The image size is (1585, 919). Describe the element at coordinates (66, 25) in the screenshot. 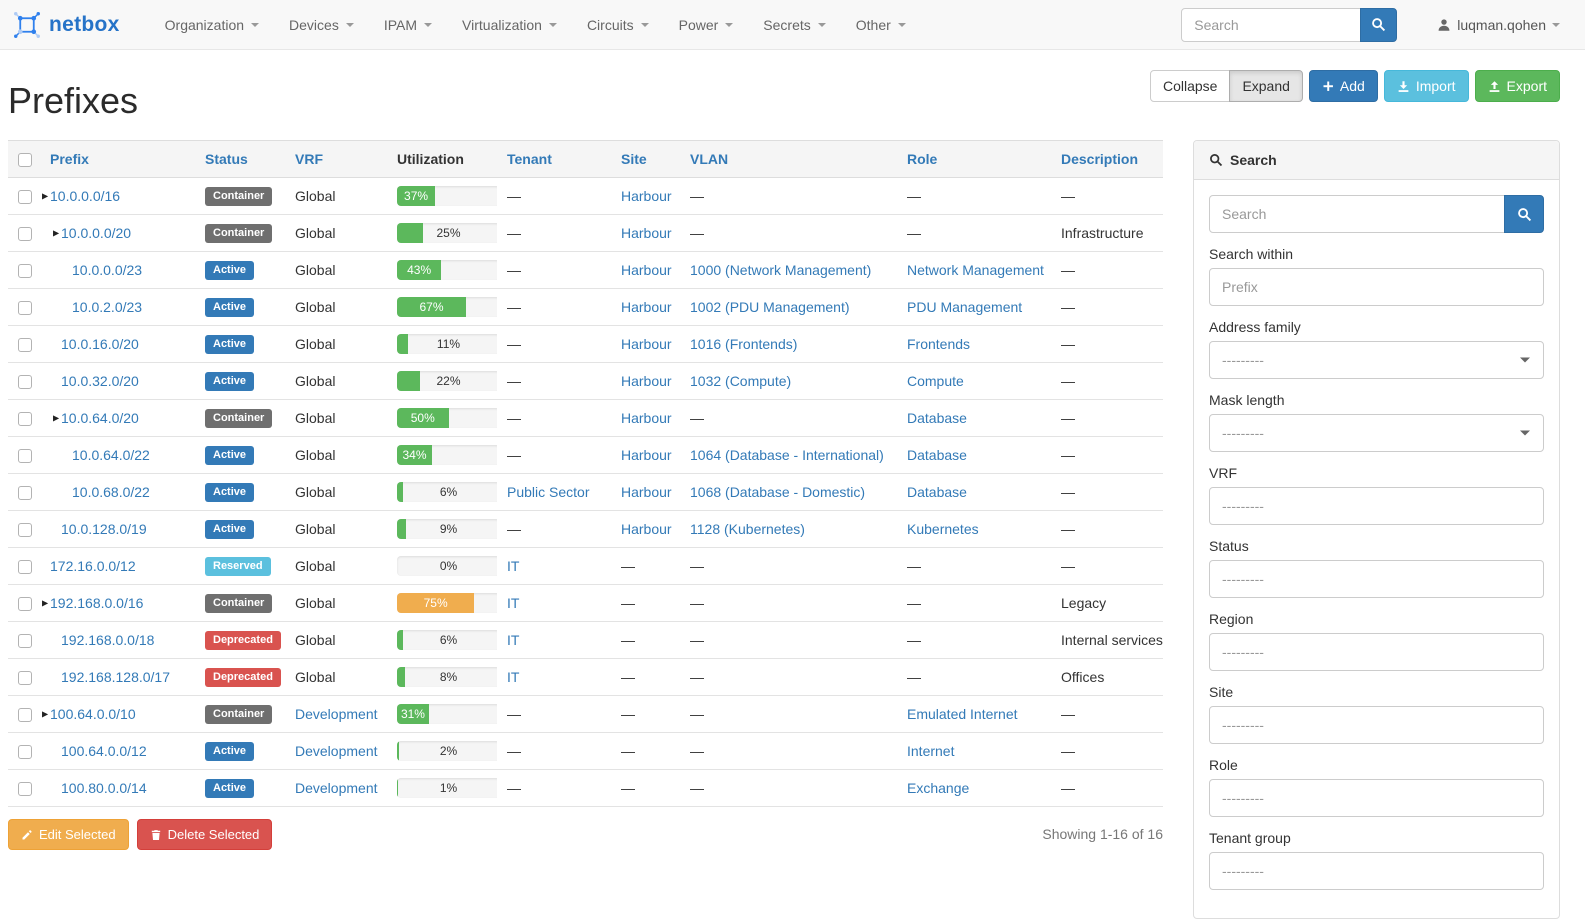

I see `netbox-logo: netbox` at that location.